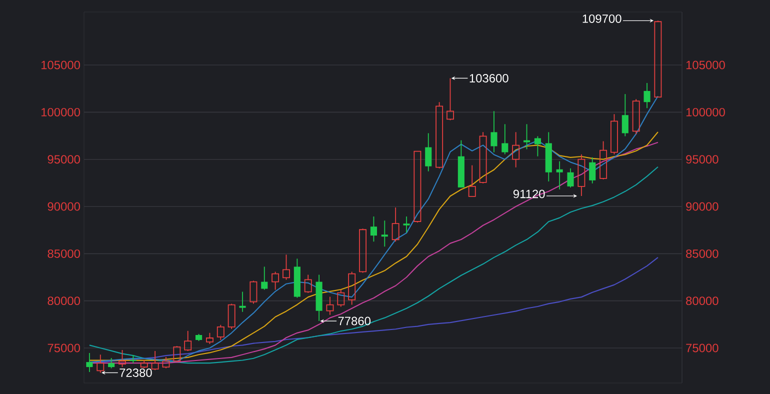  What do you see at coordinates (64, 159) in the screenshot?
I see `y-tick-label: 95000` at bounding box center [64, 159].